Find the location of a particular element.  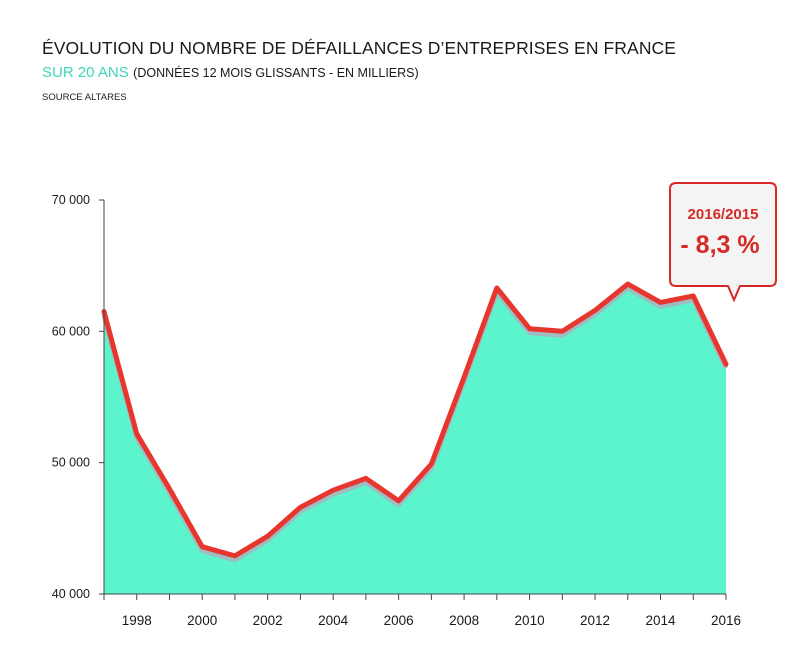

callout-value: - 8,3 % is located at coordinates (719, 245).